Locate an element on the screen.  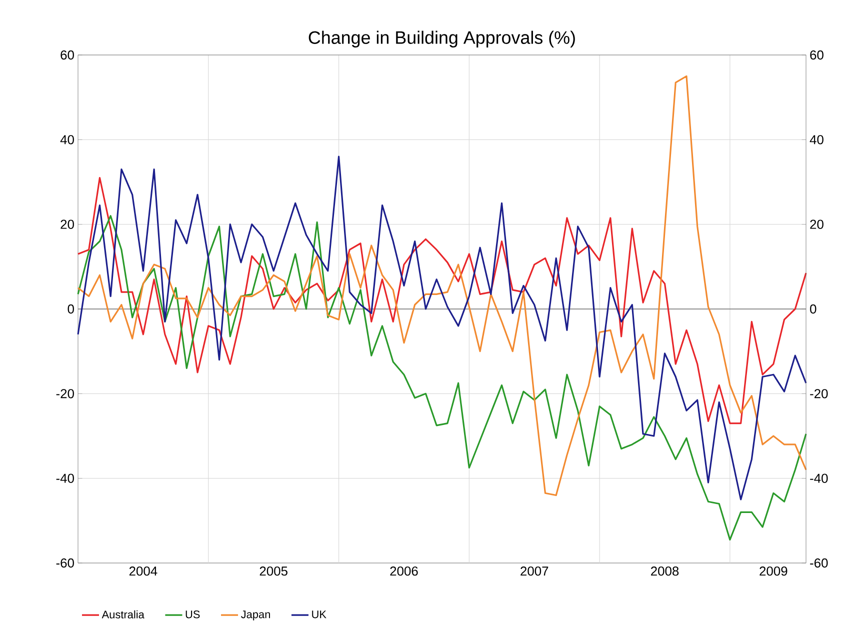
y2-tick-label: 40 is located at coordinates (817, 139).